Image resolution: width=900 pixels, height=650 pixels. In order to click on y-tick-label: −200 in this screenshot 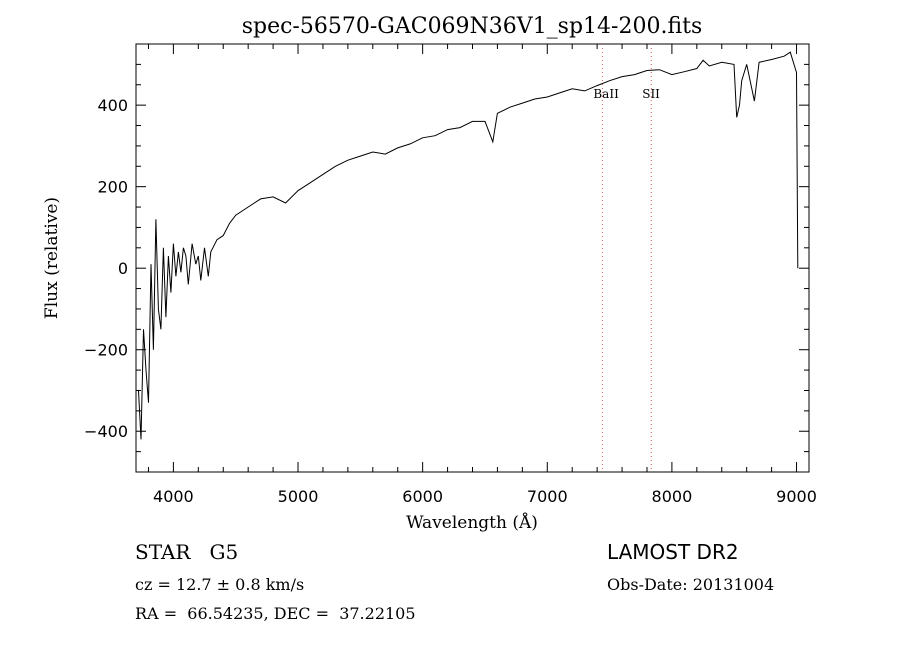, I will do `click(106, 350)`.